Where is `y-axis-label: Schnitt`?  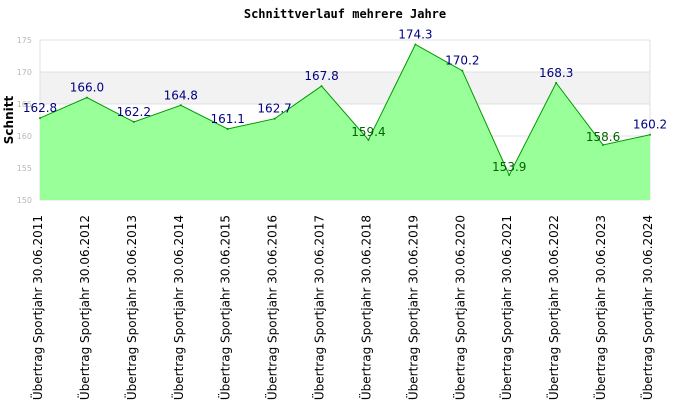
y-axis-label: Schnitt is located at coordinates (9, 120).